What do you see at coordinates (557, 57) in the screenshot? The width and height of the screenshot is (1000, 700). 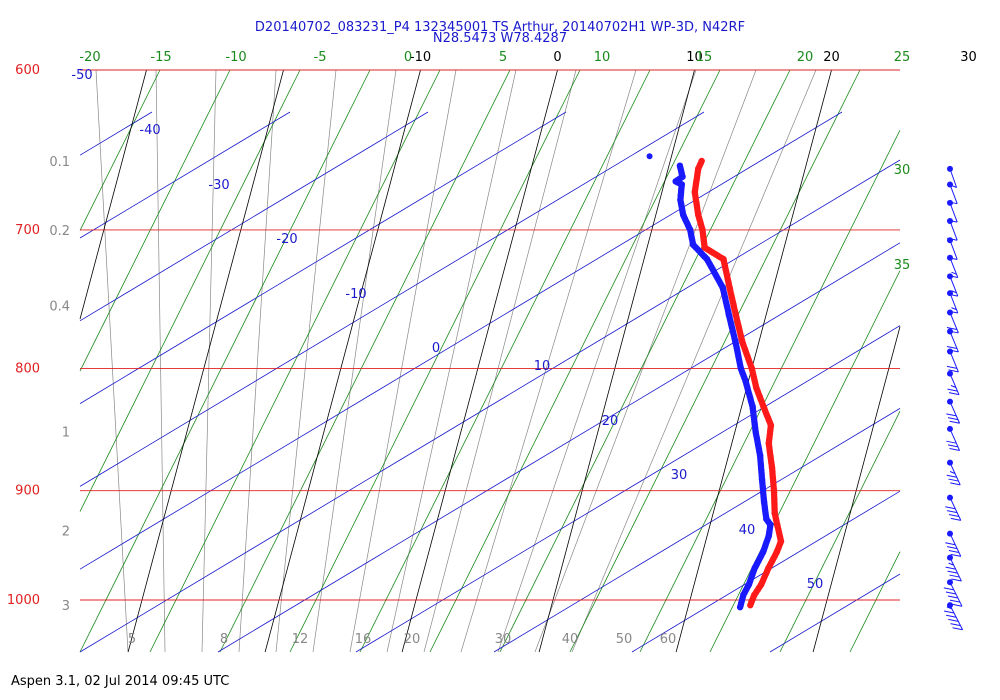 I see `isotherm-label: 0` at bounding box center [557, 57].